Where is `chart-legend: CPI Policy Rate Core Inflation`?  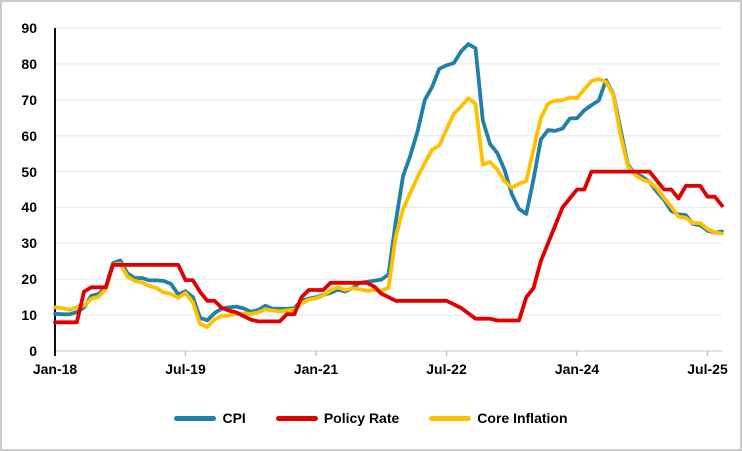
chart-legend: CPI Policy Rate Core Inflation is located at coordinates (371, 418).